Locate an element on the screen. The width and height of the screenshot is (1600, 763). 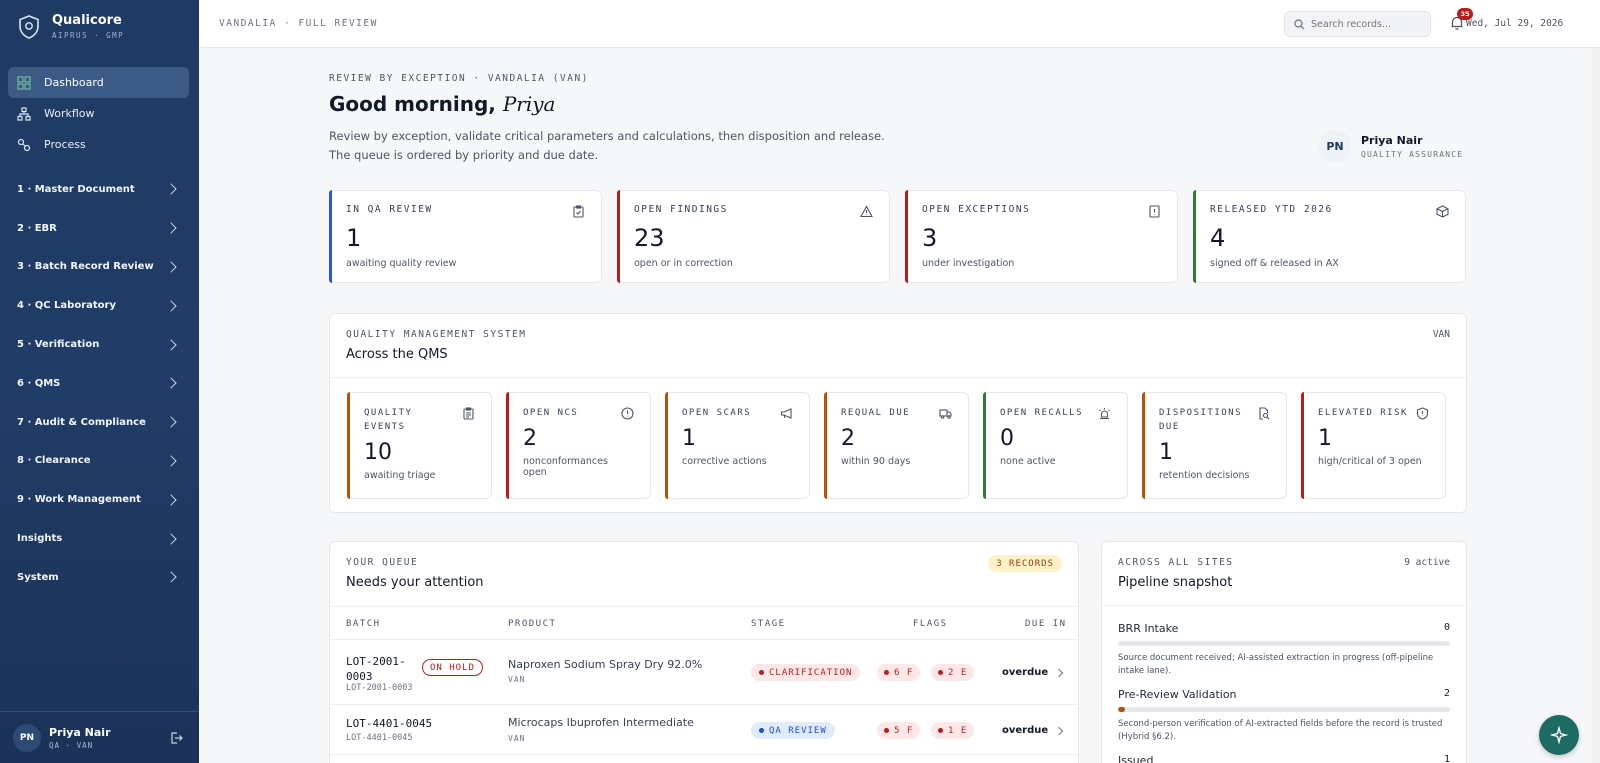
user-name: Priya Nair is located at coordinates (80, 732).